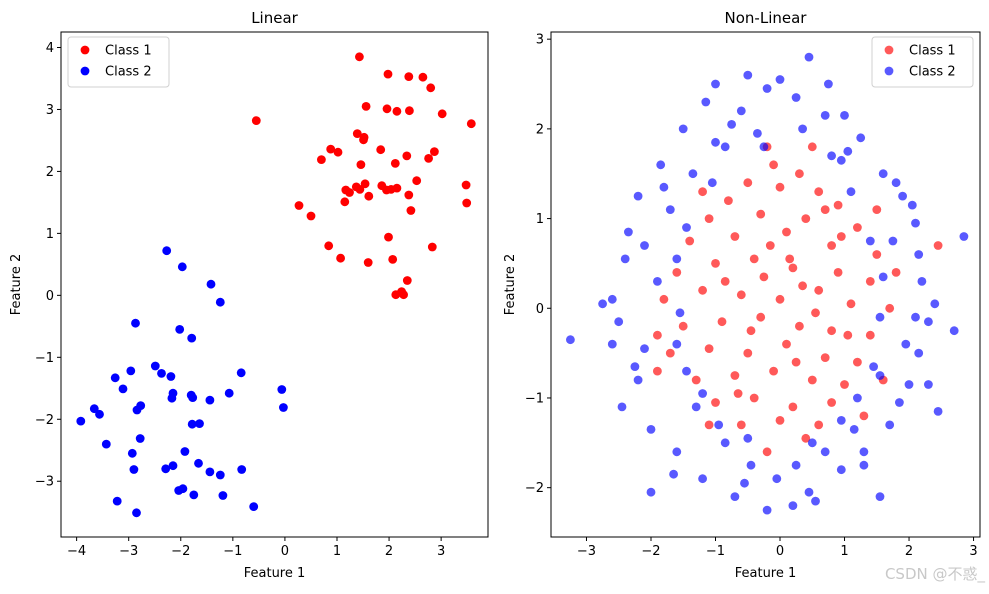  What do you see at coordinates (50, 48) in the screenshot?
I see `y-tick-label: 4` at bounding box center [50, 48].